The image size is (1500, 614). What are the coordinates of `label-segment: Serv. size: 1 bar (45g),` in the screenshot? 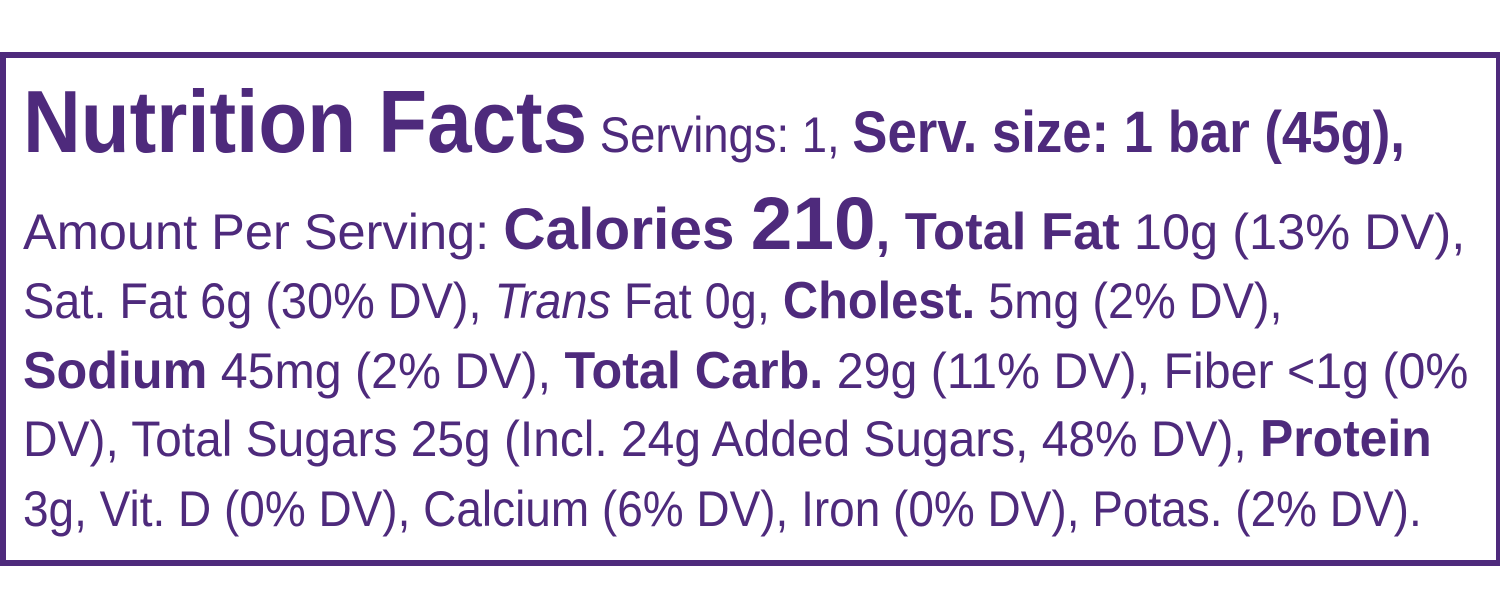 It's located at (1128, 132).